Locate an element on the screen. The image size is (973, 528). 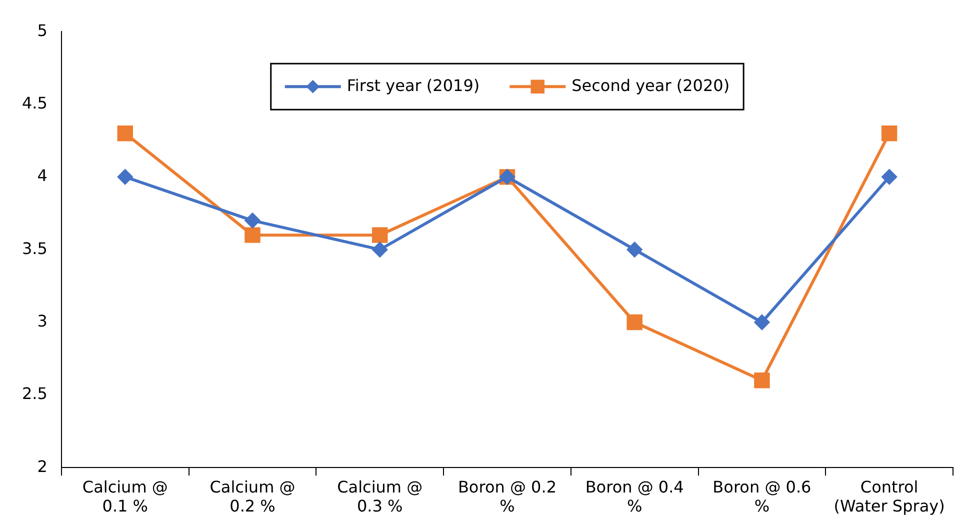
x-tick-label: Boron @ 0.6 % is located at coordinates (762, 496).